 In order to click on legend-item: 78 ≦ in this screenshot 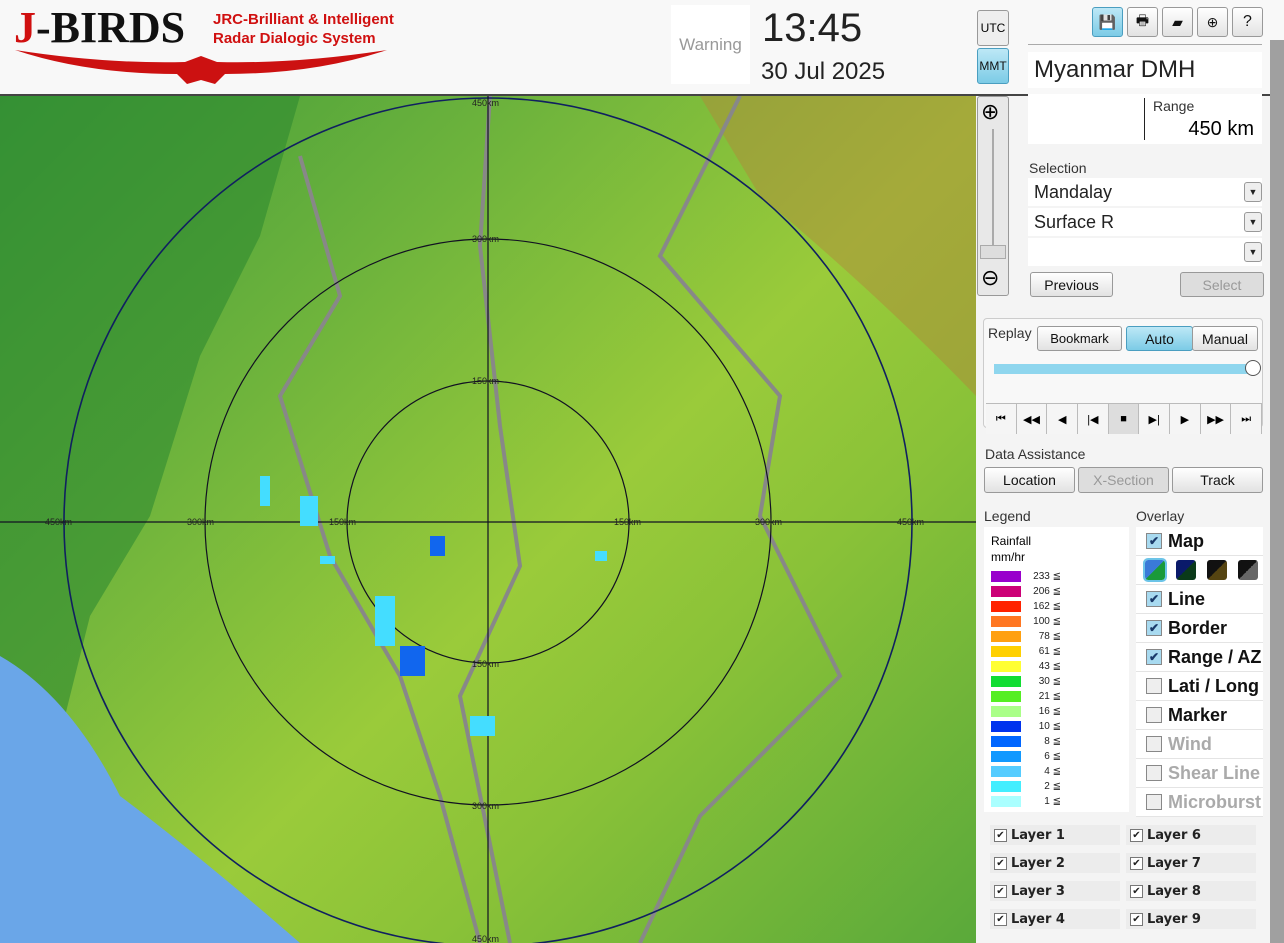, I will do `click(1026, 636)`.